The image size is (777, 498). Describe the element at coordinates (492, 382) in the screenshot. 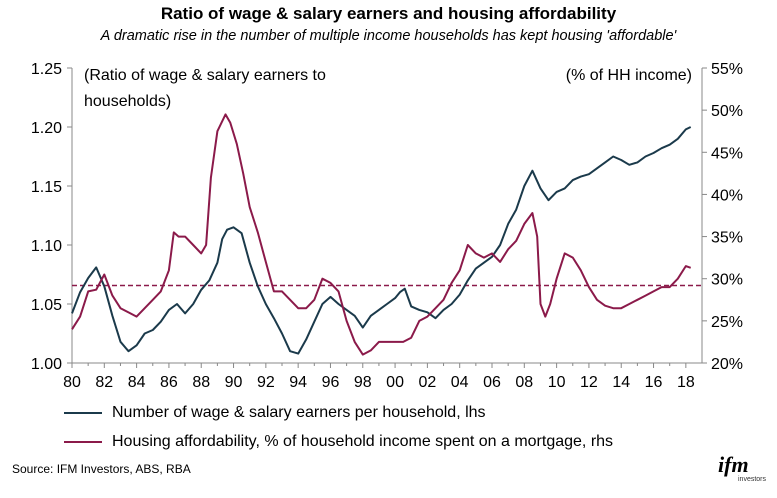

I see `x-tick-label: 06` at that location.